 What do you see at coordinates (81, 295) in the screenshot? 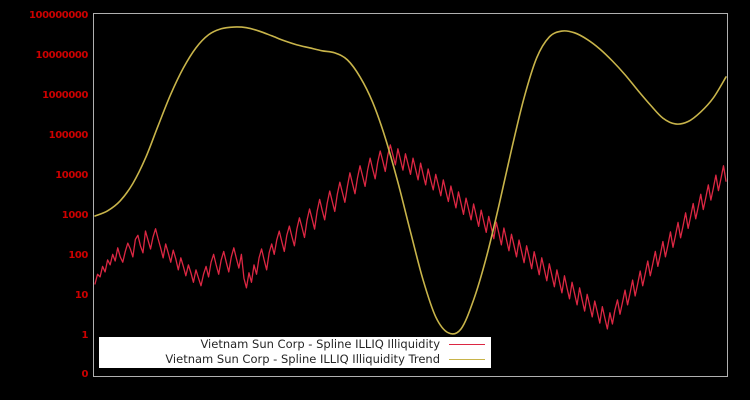
I see `y-tick-10: 10` at bounding box center [81, 295].